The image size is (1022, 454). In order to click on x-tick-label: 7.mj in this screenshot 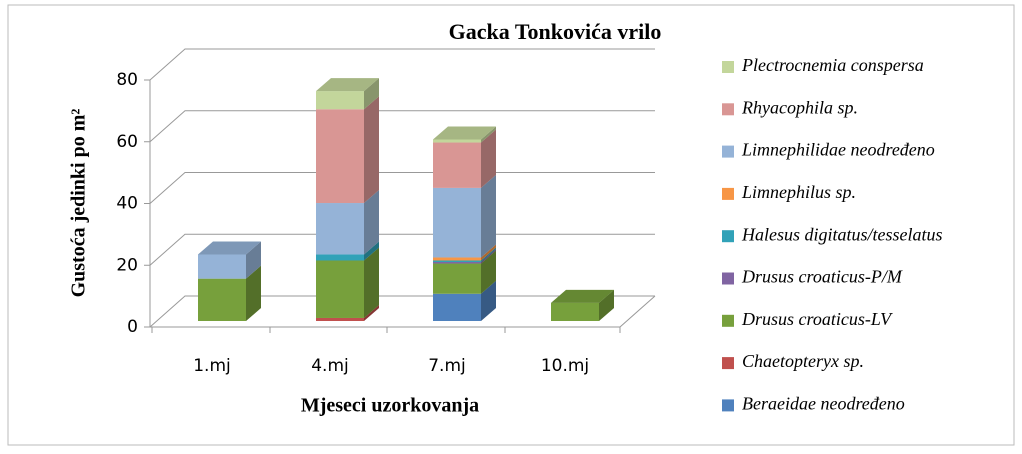, I will do `click(447, 366)`.